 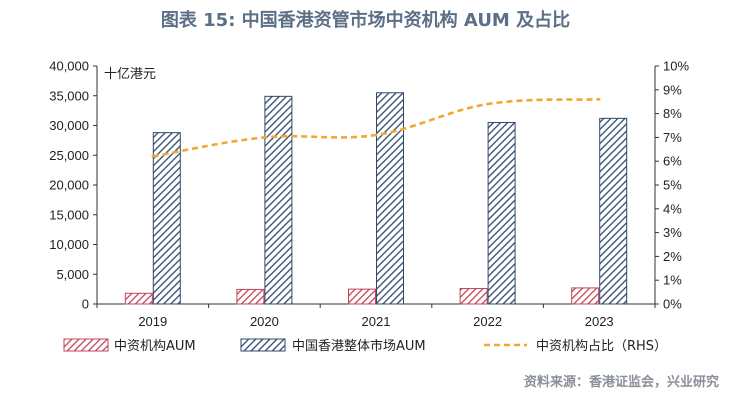 What do you see at coordinates (69, 95) in the screenshot?
I see `left-tick-label: 35,000` at bounding box center [69, 95].